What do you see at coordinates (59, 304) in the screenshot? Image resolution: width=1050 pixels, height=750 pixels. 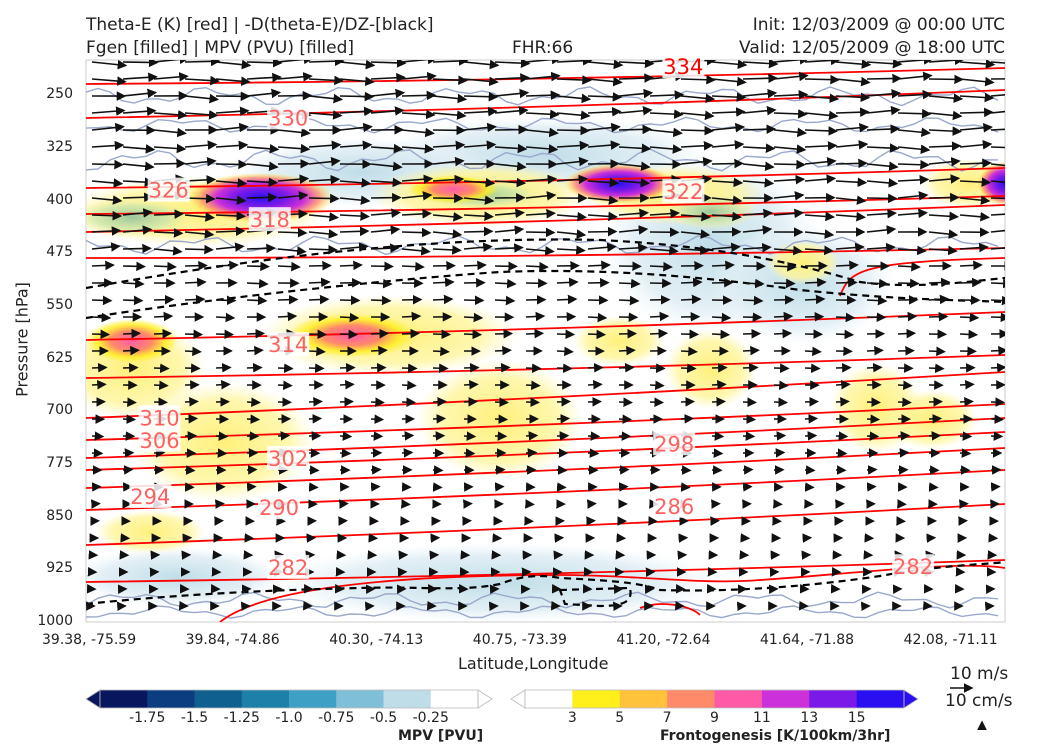 I see `y-tick-label: 550` at bounding box center [59, 304].